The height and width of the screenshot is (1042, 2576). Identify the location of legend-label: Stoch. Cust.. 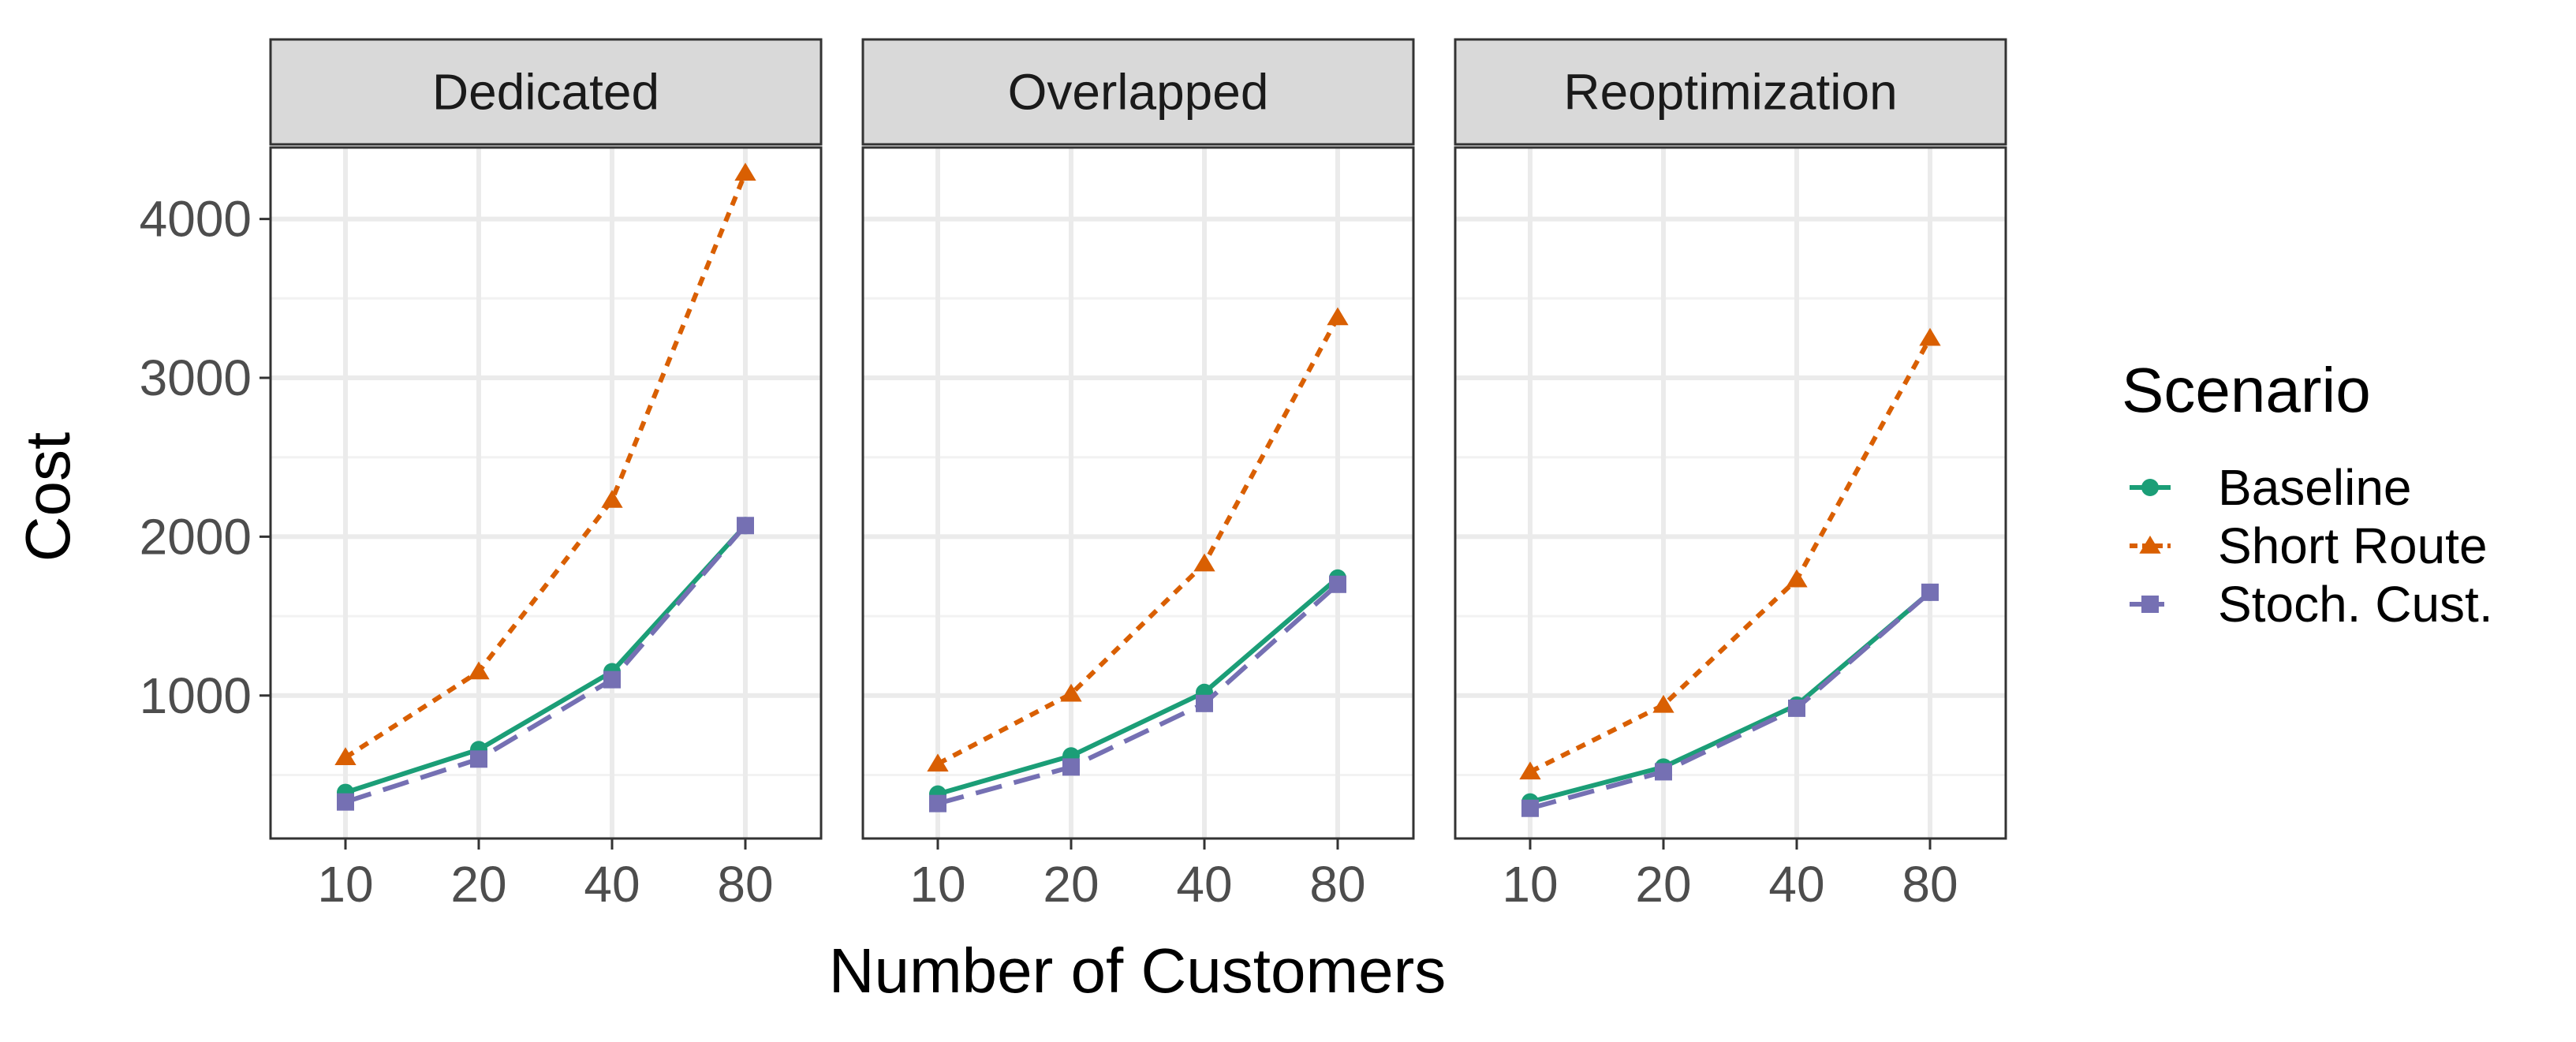
(2355, 604).